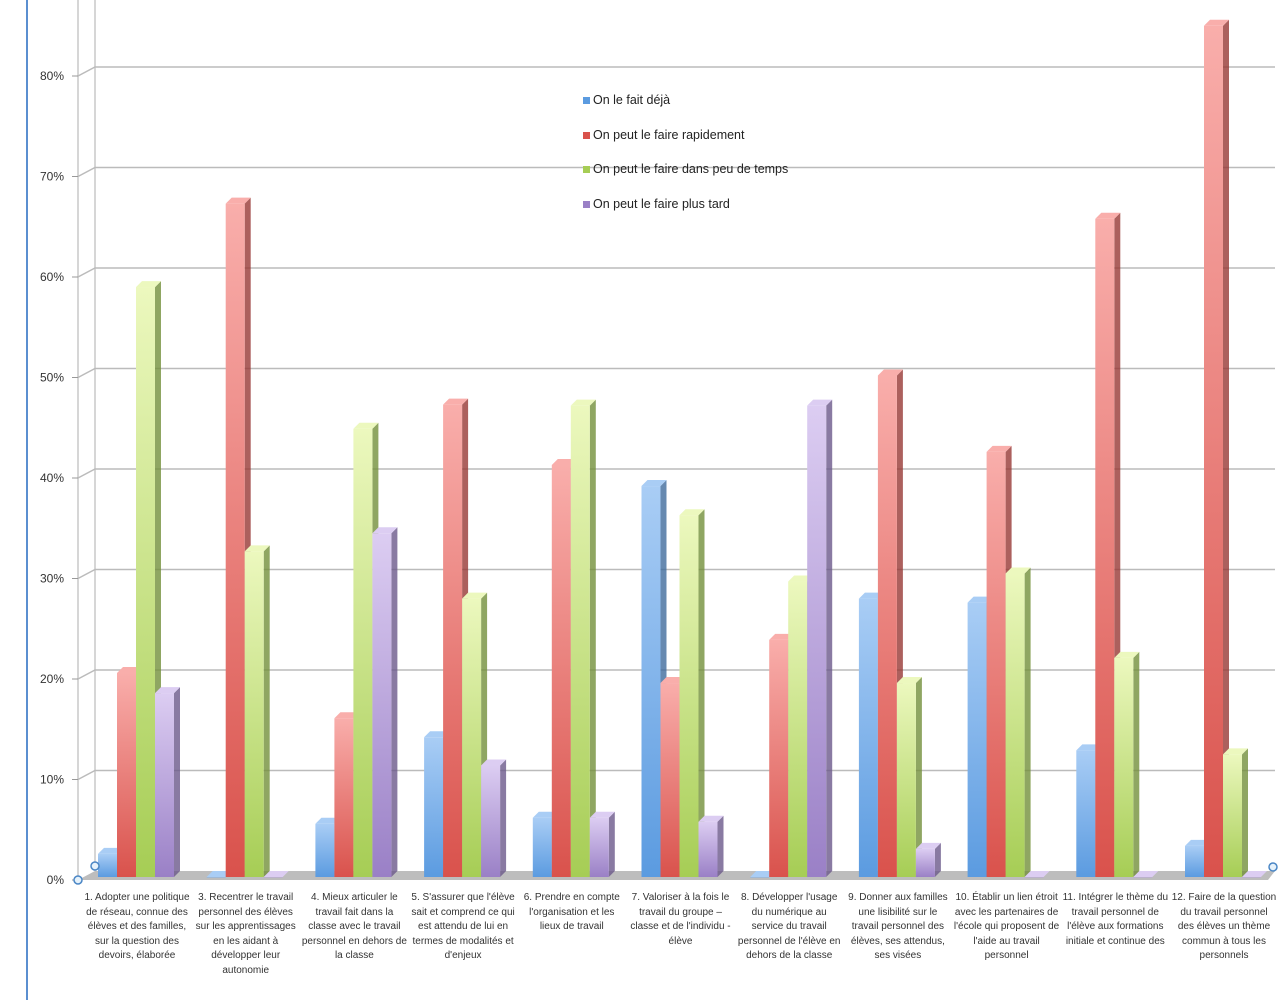  Describe the element at coordinates (685, 145) in the screenshot. I see `legend-item: On peut le faire rapidement` at that location.